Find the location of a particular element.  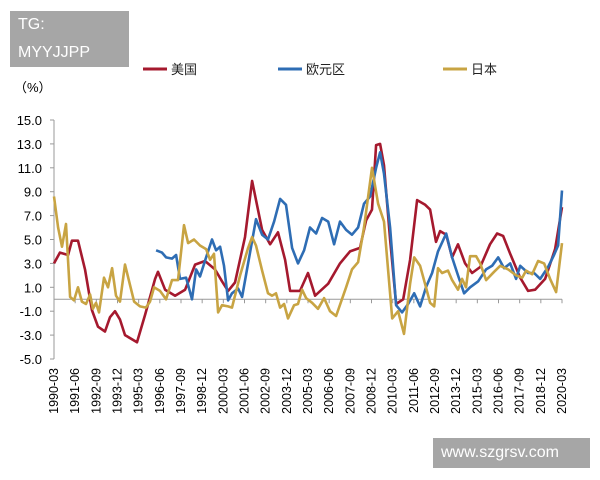

x-tick-label: 2008-12 is located at coordinates (372, 391).